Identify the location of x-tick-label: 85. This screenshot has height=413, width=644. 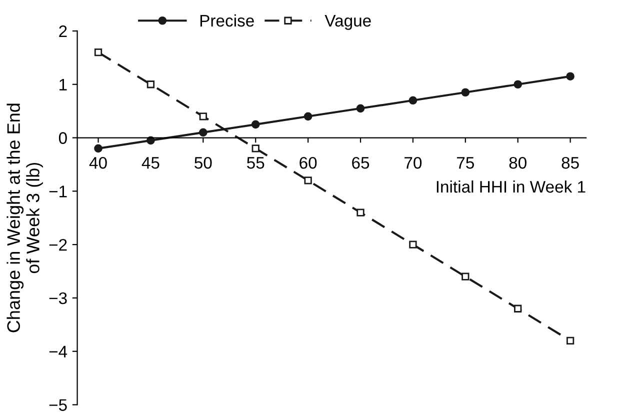
(570, 162).